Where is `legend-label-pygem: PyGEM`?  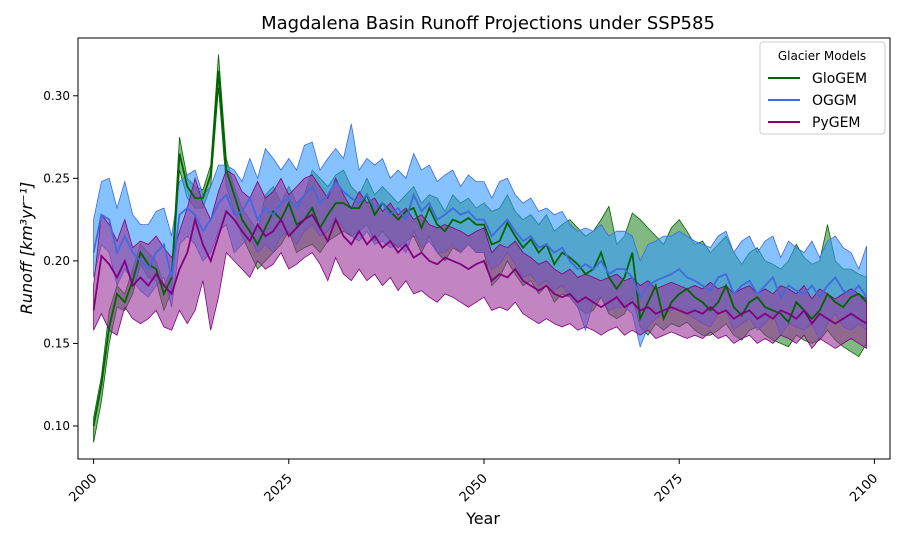 legend-label-pygem: PyGEM is located at coordinates (836, 123).